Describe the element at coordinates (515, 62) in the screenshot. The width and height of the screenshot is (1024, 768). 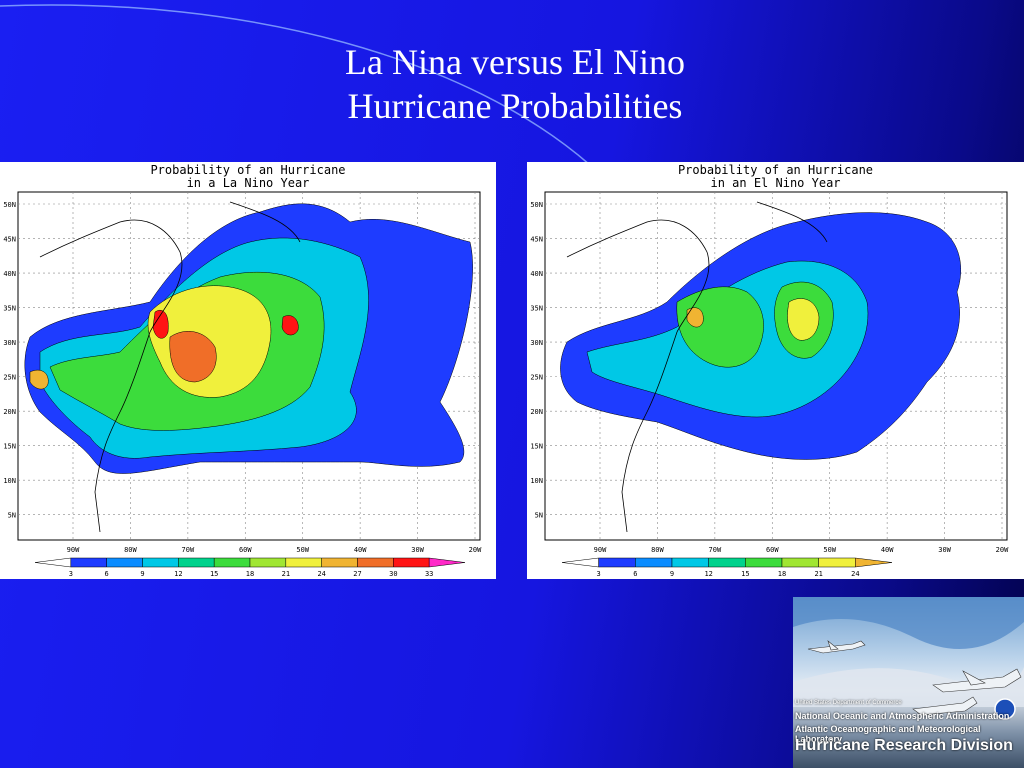
I see `slide-title-line1: La Nina versus El Nino` at that location.